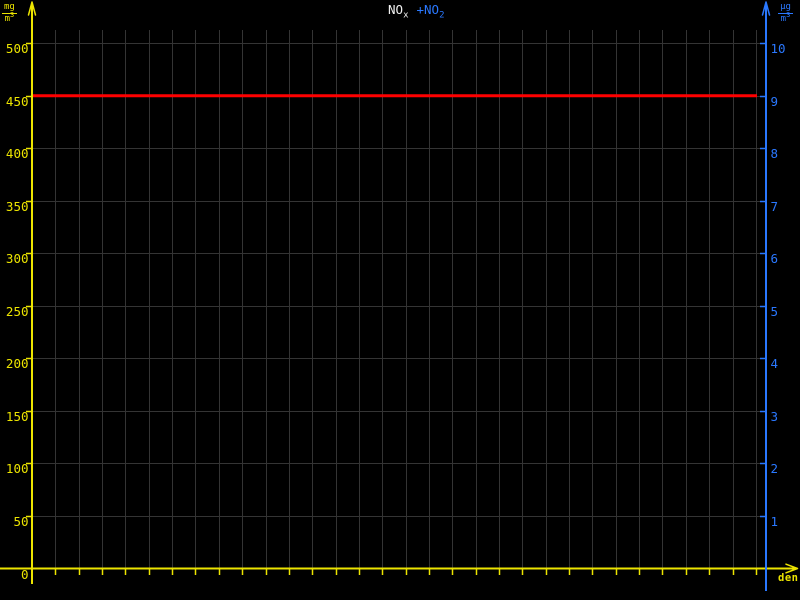  I want to click on right-axis-unit-denominator: m3, so click(785, 17).